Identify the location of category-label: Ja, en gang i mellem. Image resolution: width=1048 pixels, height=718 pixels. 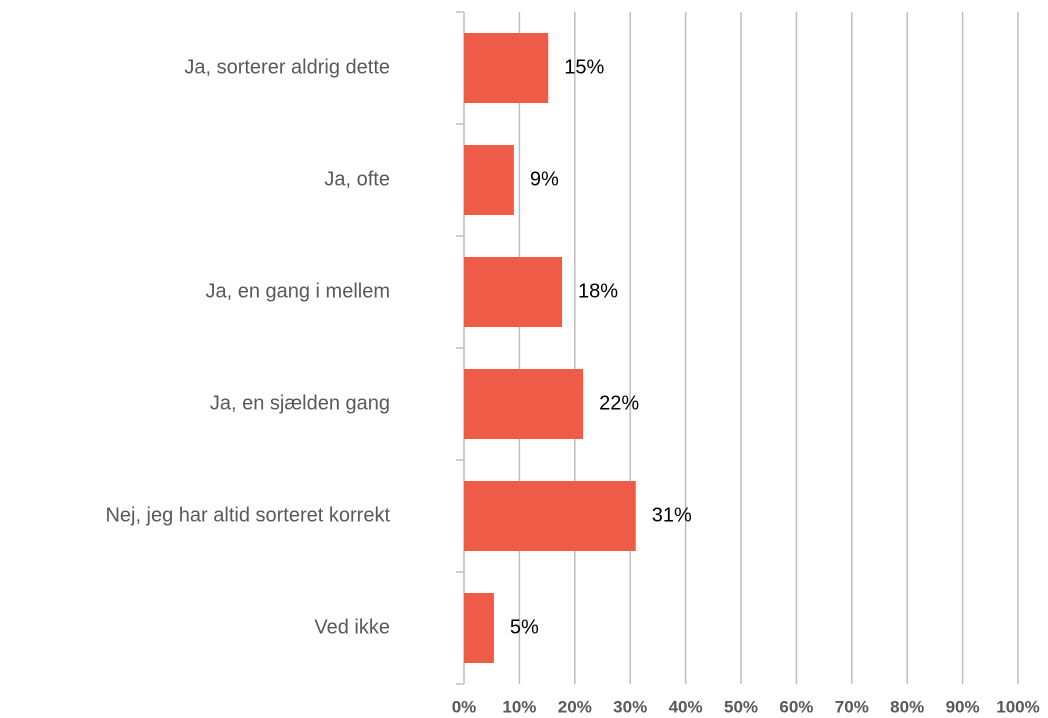
(297, 291).